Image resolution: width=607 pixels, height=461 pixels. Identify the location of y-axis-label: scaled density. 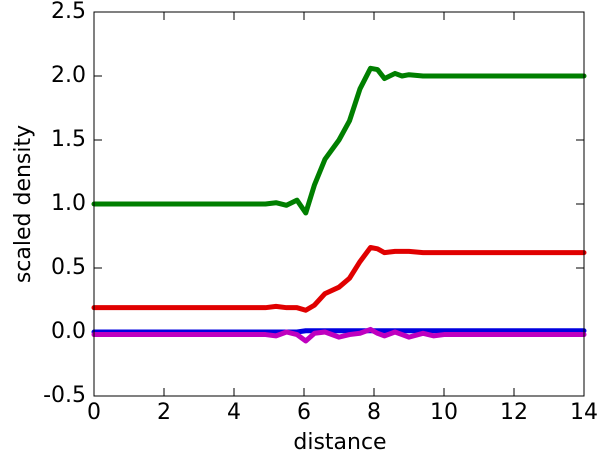
(23, 204).